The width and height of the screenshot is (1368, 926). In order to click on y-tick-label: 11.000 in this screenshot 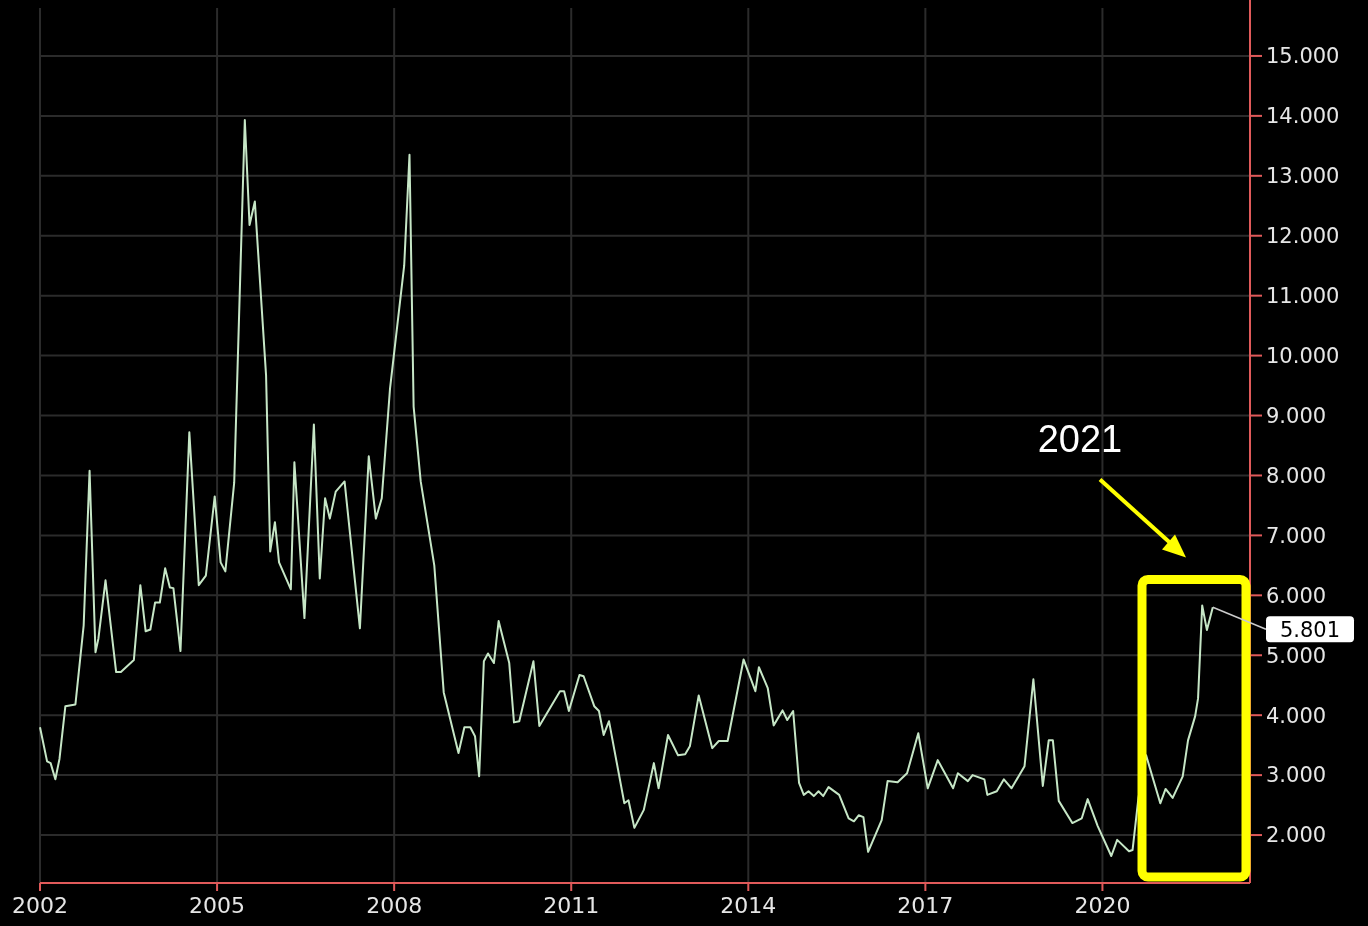, I will do `click(1303, 296)`.